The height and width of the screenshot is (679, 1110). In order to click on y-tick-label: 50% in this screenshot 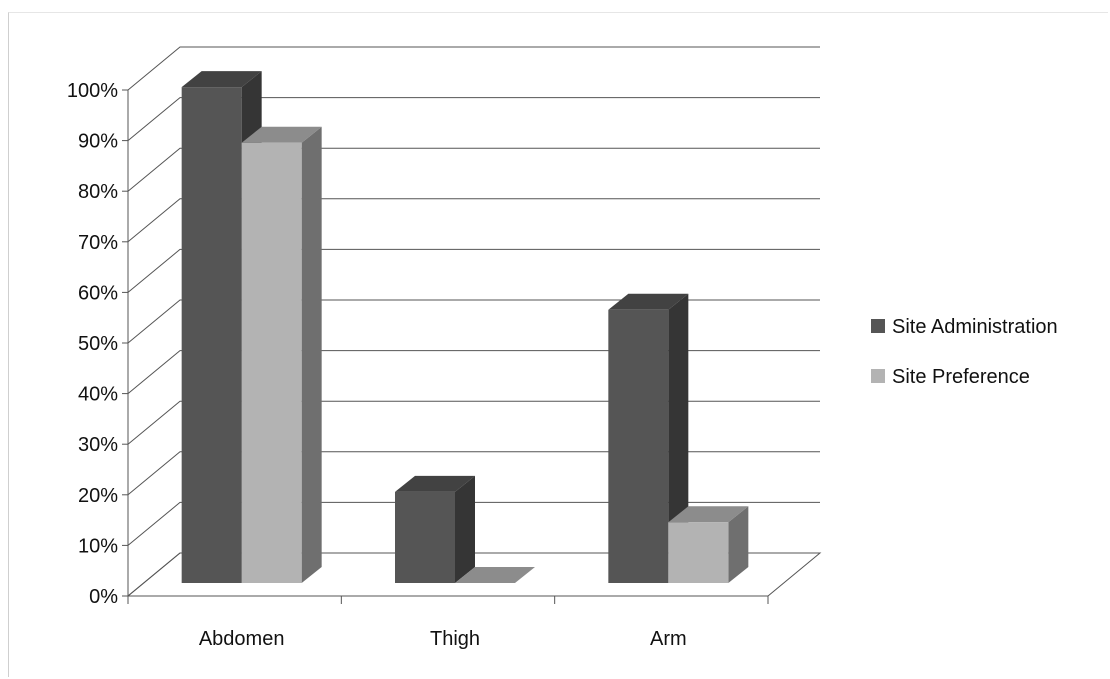, I will do `click(98, 344)`.